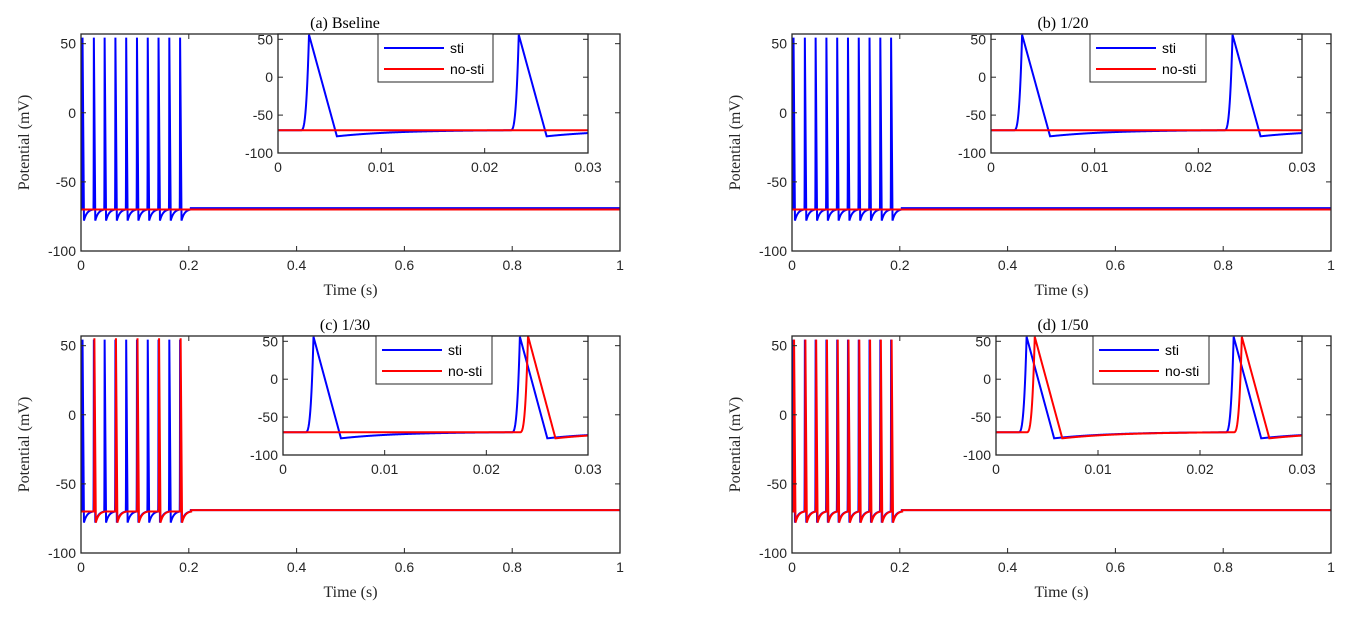 The image size is (1362, 624). What do you see at coordinates (345, 325) in the screenshot?
I see `panel-title: (c) 1/30` at bounding box center [345, 325].